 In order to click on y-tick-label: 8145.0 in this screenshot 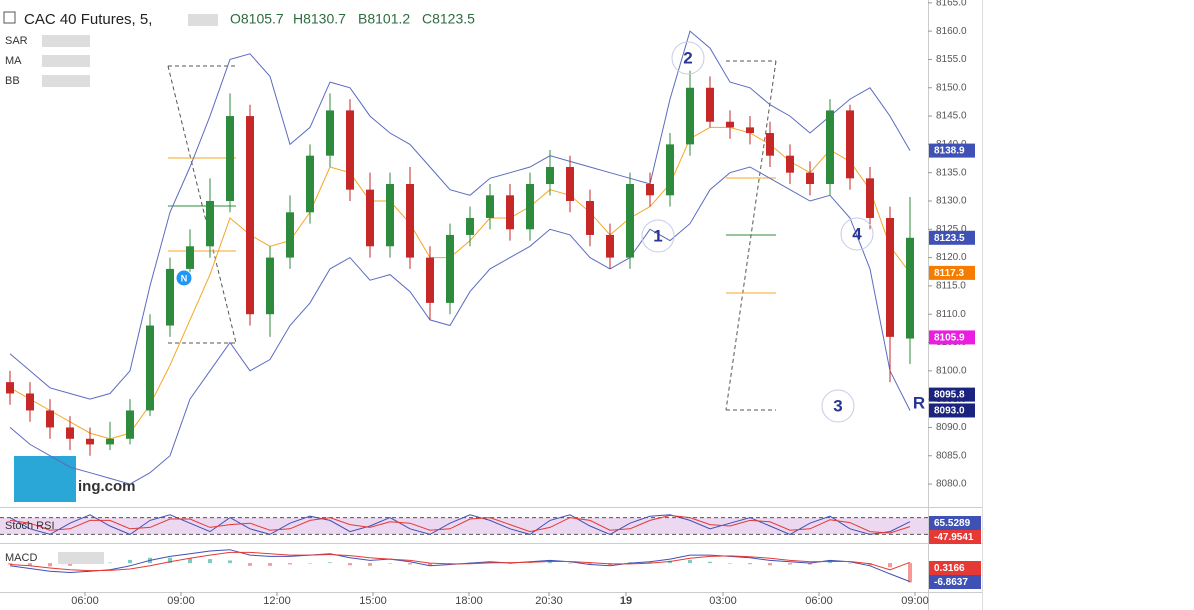, I will do `click(951, 116)`.